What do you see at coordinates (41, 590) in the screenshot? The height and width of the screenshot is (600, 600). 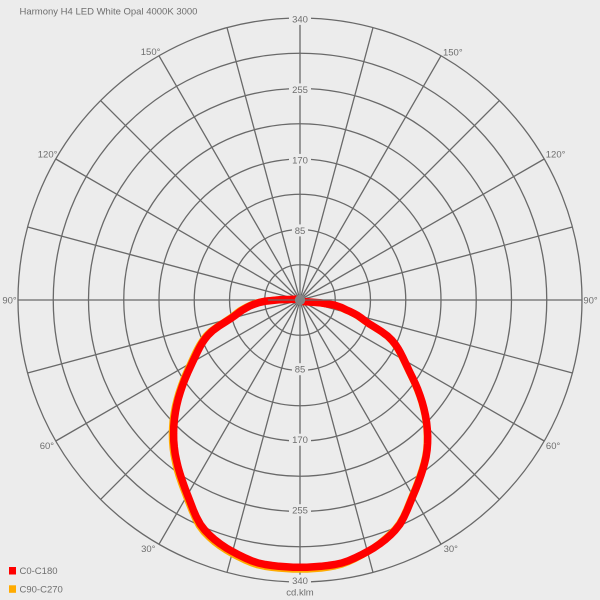 I see `svg-text: C90-C270` at bounding box center [41, 590].